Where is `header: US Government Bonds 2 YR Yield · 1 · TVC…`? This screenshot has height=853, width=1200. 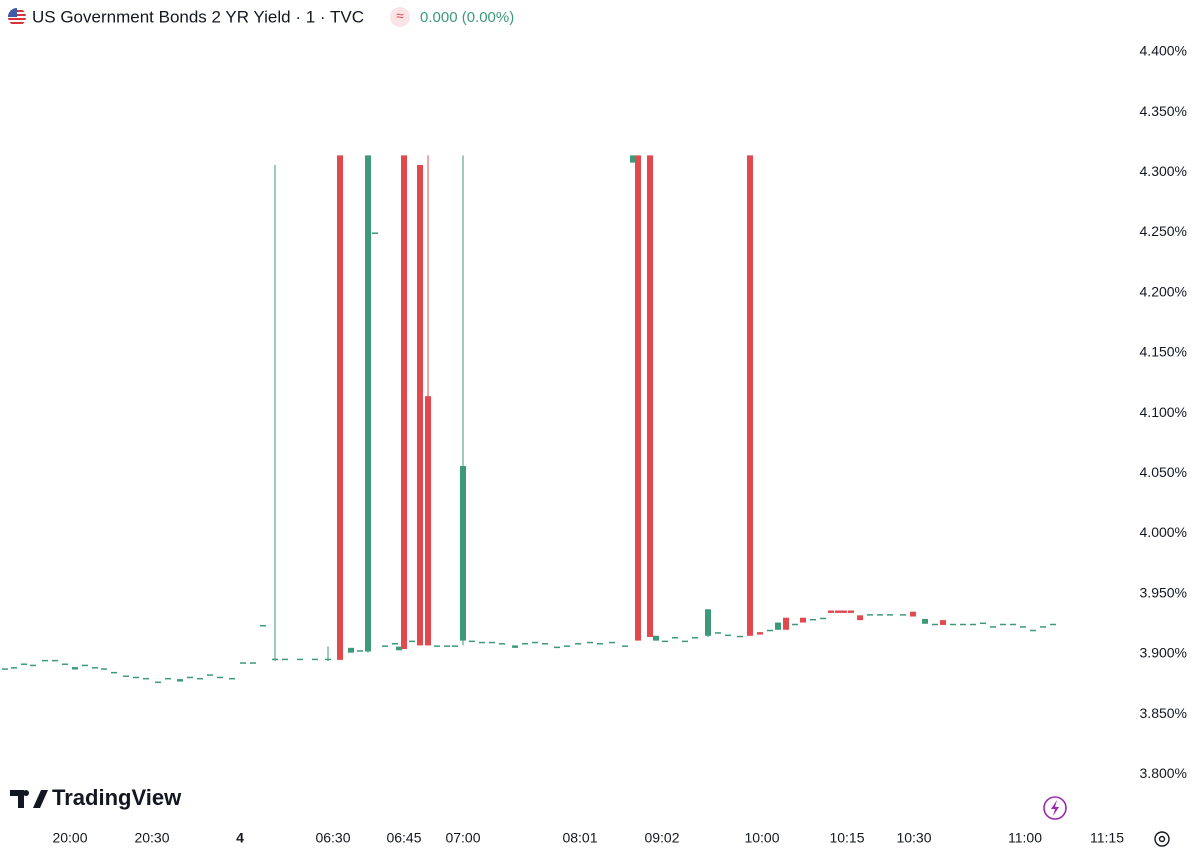
header: US Government Bonds 2 YR Yield · 1 · TVC… is located at coordinates (261, 17).